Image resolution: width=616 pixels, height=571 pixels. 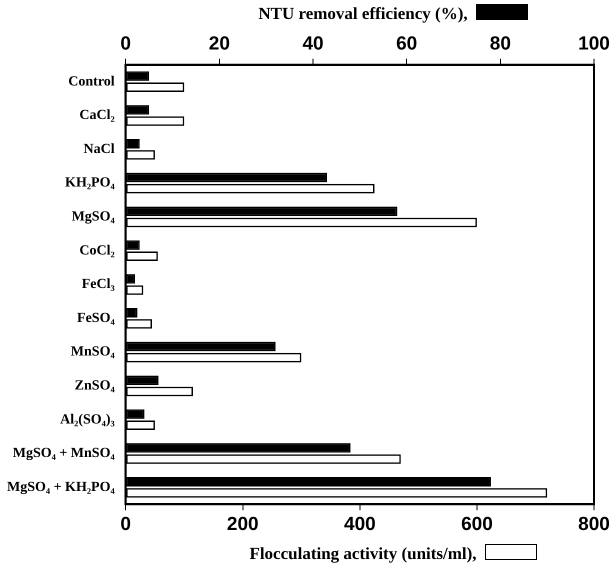 What do you see at coordinates (242, 524) in the screenshot?
I see `x-tick-label: 200` at bounding box center [242, 524].